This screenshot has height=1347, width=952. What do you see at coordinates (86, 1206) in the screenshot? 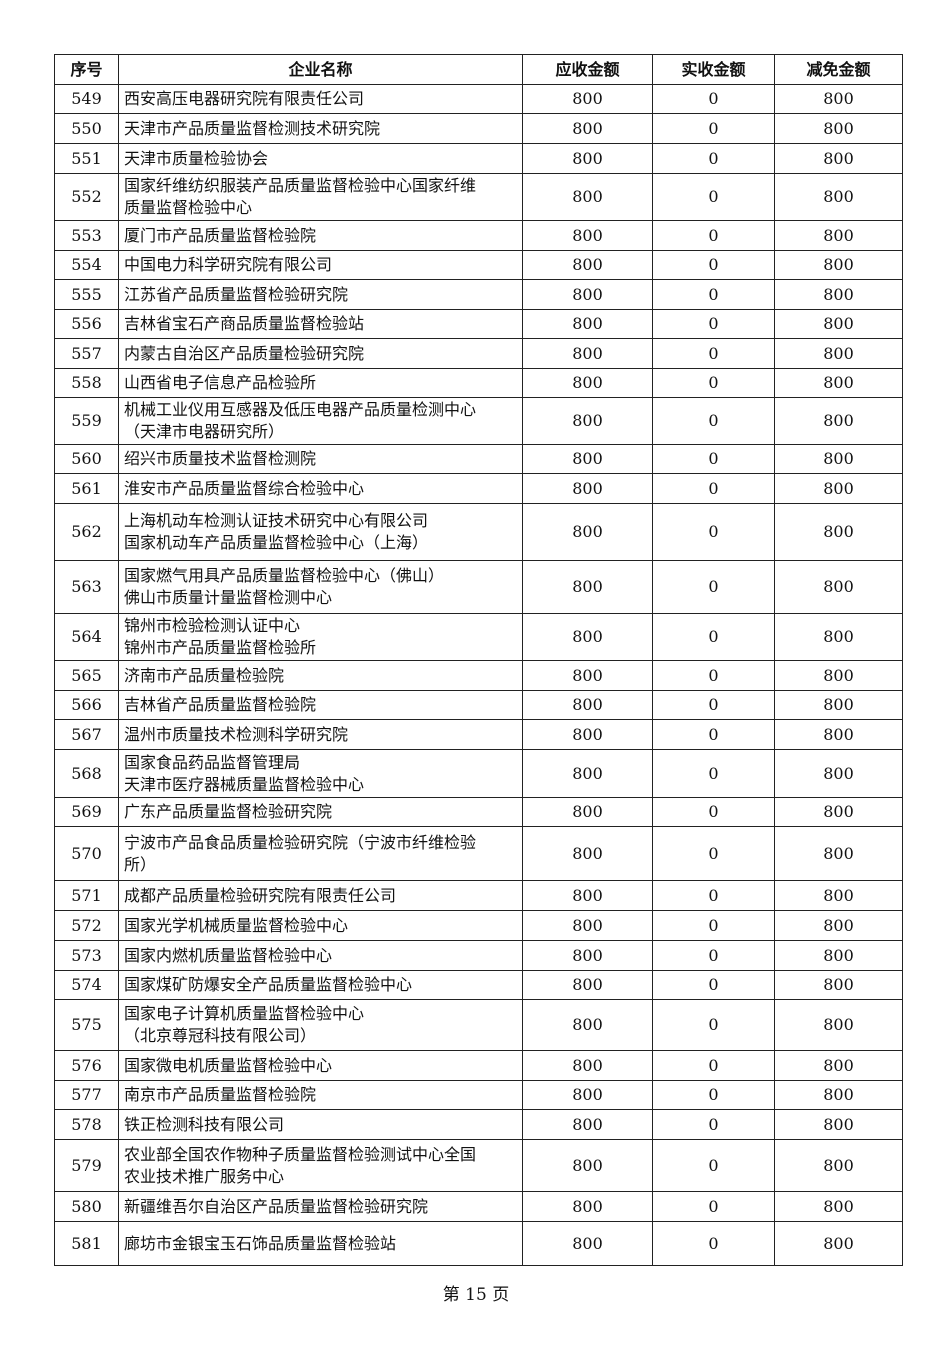
I see `cell-index: 580` at bounding box center [86, 1206].